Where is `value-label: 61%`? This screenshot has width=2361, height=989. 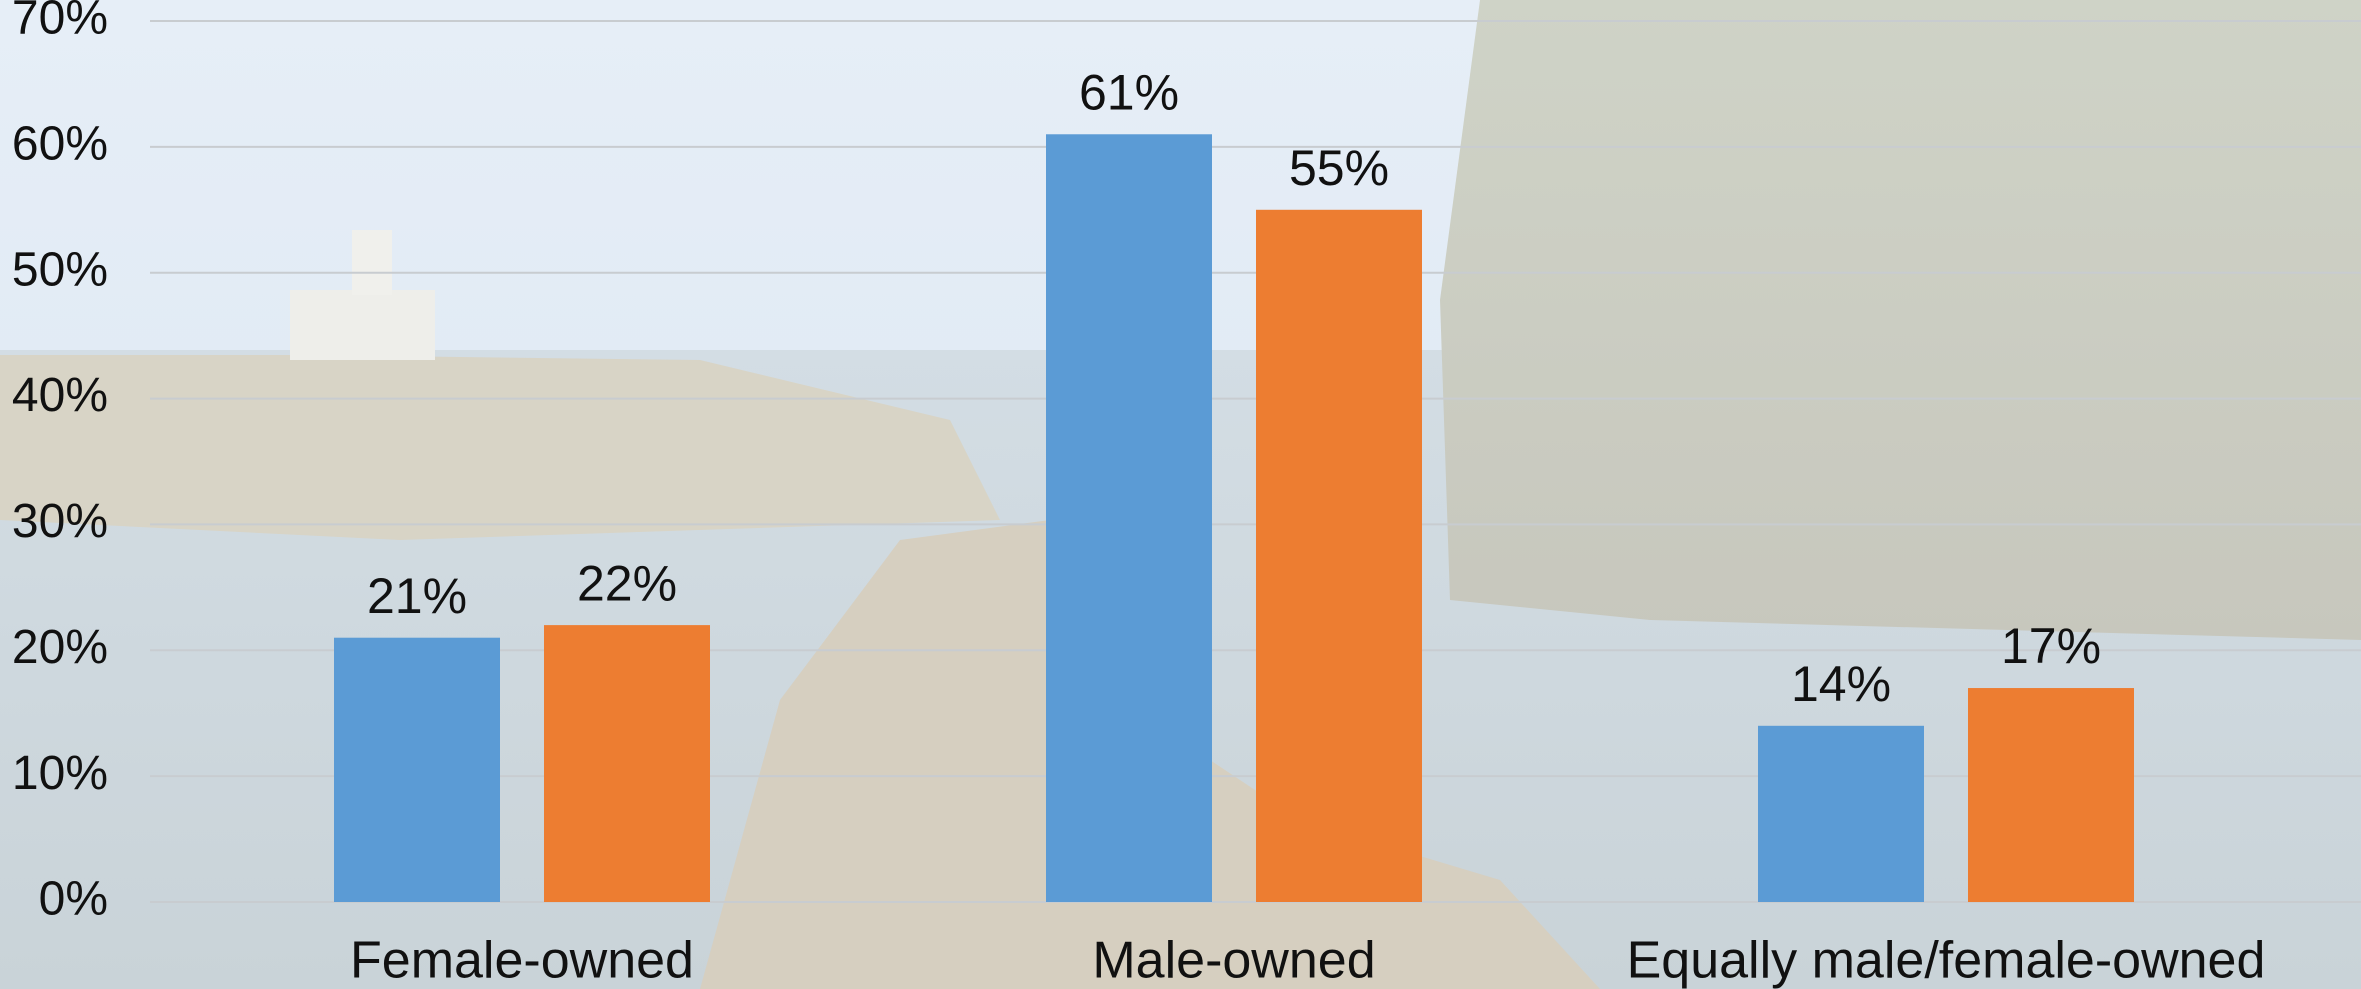 value-label: 61% is located at coordinates (1129, 92).